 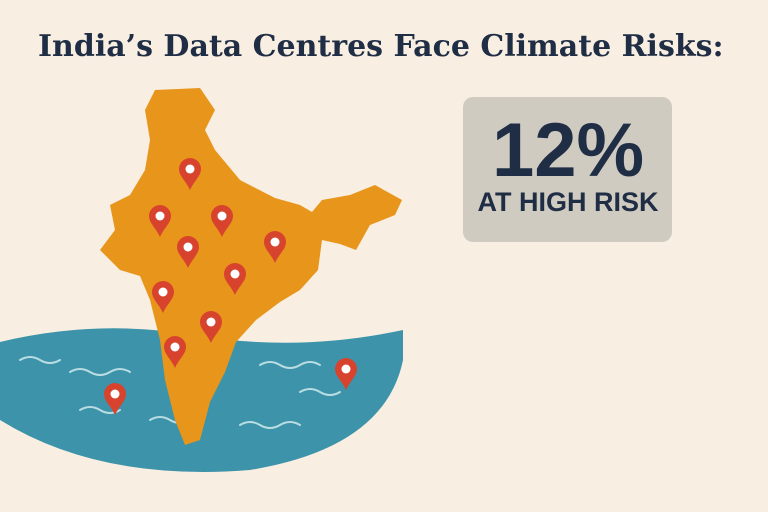 I want to click on stat-box: 12% AT HIGH RISK, so click(x=567, y=169).